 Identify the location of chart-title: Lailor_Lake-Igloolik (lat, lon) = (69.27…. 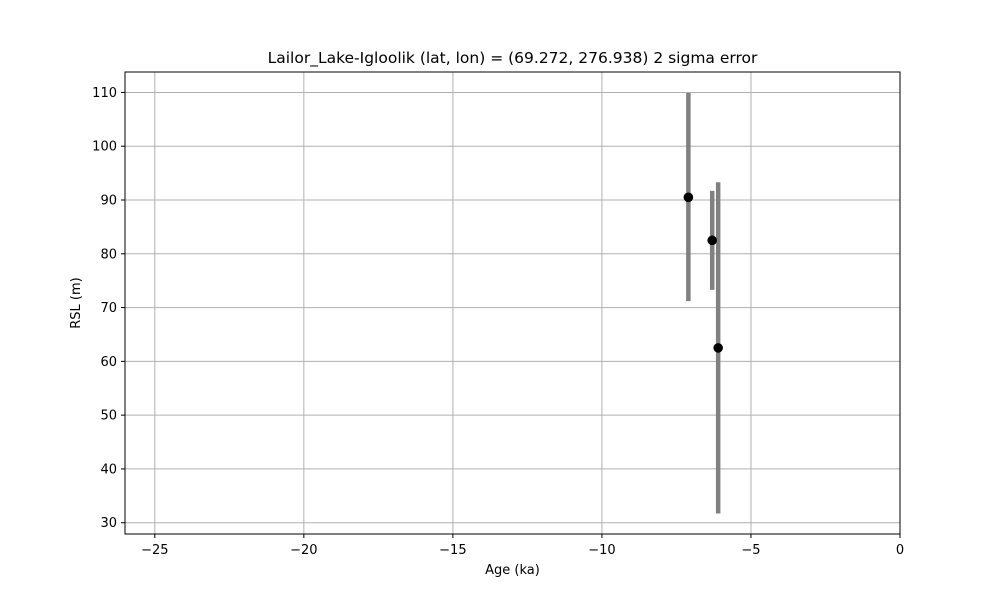
(513, 58).